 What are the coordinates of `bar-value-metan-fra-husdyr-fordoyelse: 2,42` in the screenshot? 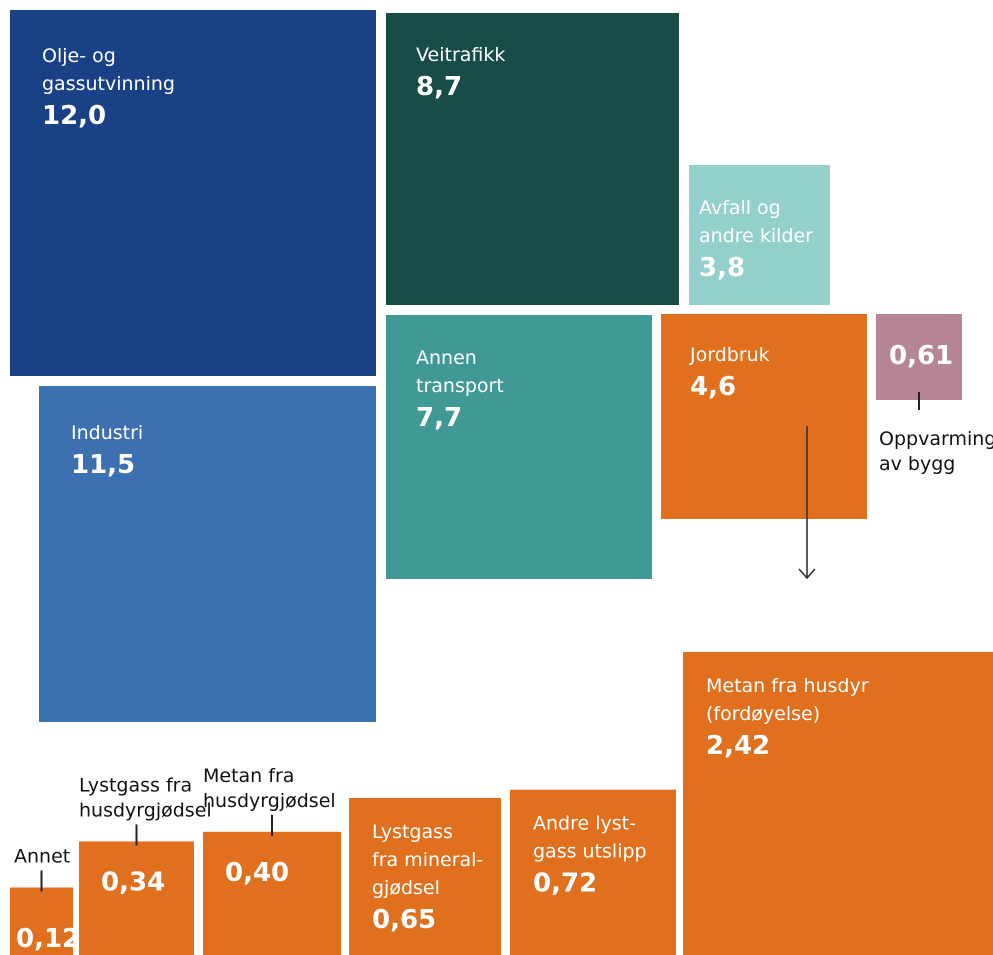 It's located at (738, 746).